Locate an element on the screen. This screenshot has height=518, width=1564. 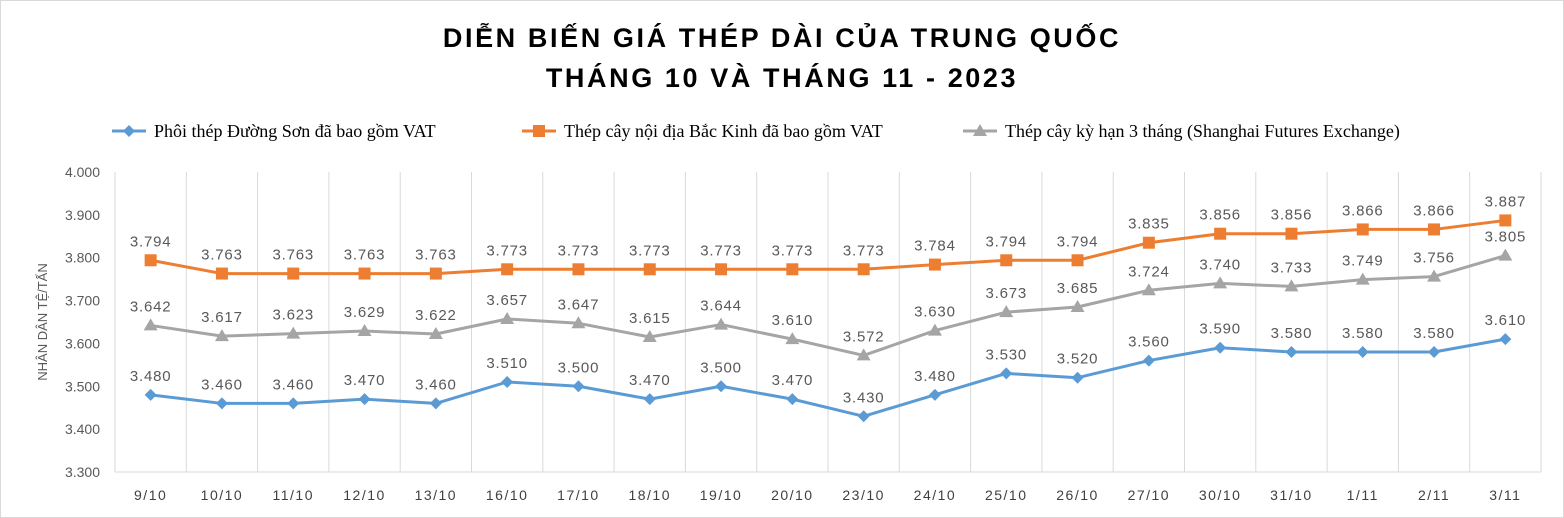
data-label: 3.560 is located at coordinates (1149, 342).